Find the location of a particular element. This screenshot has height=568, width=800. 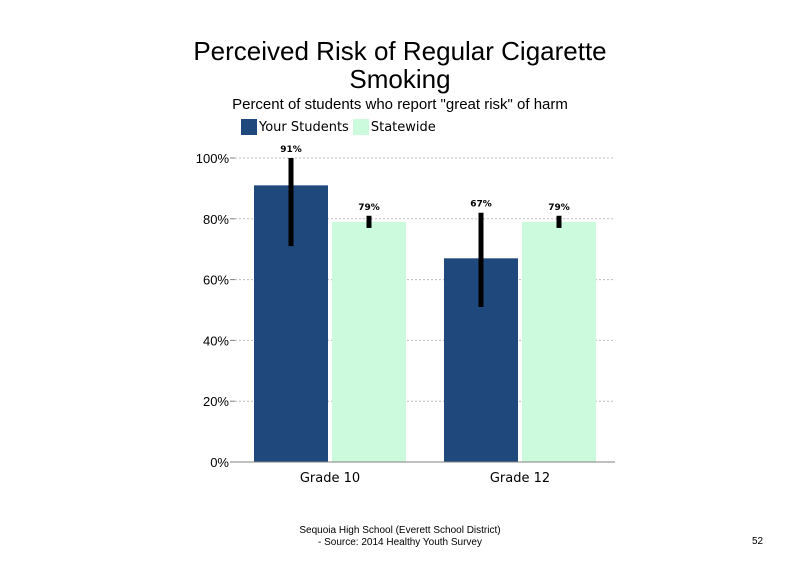

chart-title-line-1: Perceived Risk of Regular Cigarette is located at coordinates (400, 51).